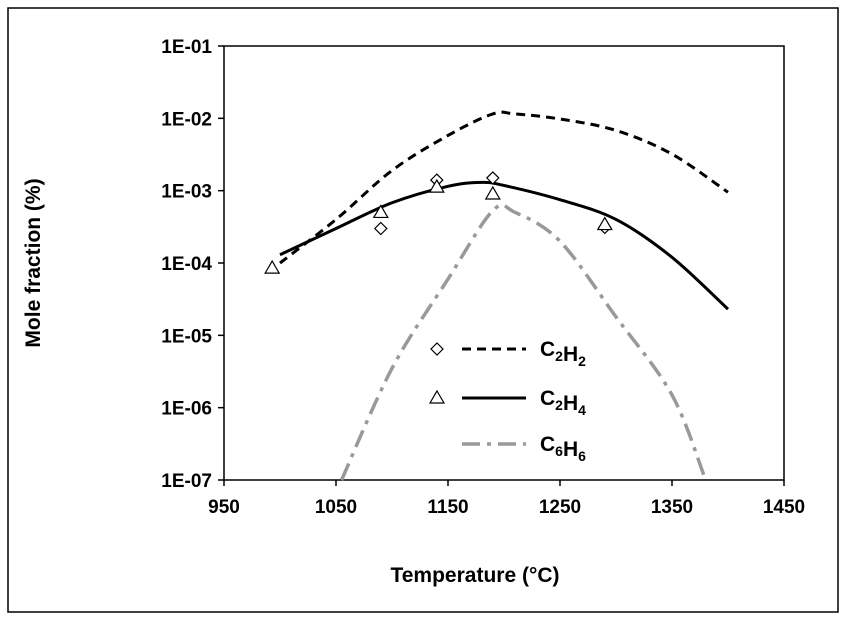 The image size is (847, 621). I want to click on legend-label-c6h6: C6H6, so click(563, 448).